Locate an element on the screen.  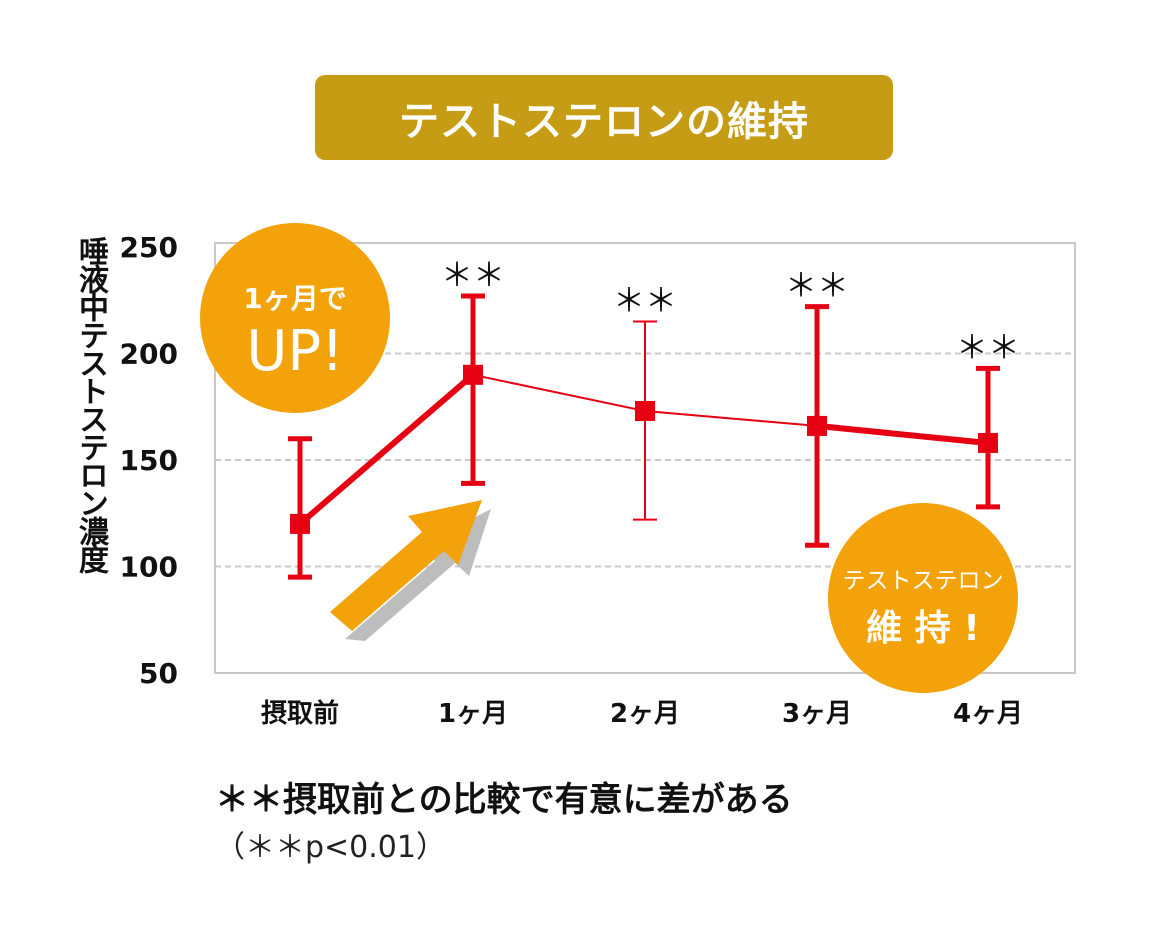
chart-title-banner: テストステロンの維持 is located at coordinates (604, 117).